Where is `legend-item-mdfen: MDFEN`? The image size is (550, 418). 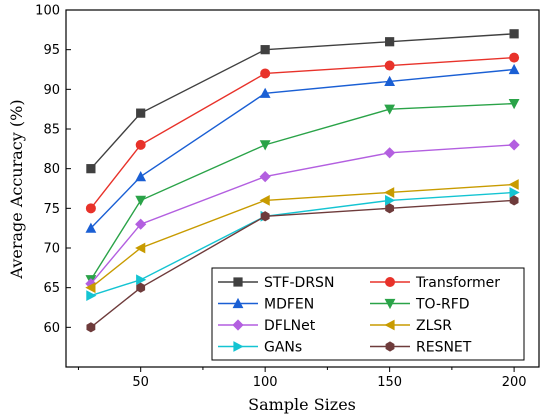 legend-item-mdfen: MDFEN is located at coordinates (266, 305).